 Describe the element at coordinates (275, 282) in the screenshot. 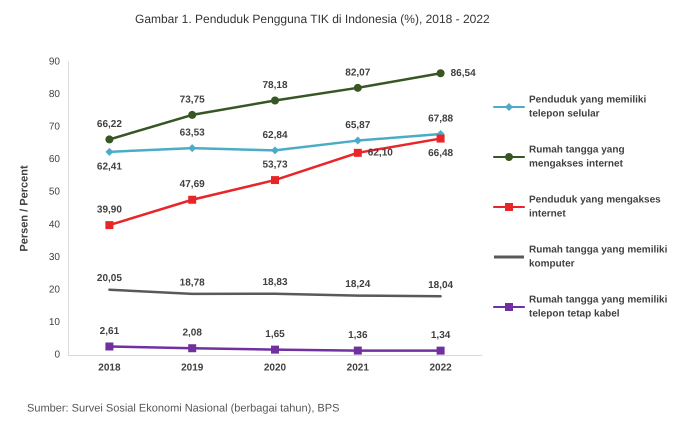

I see `data-label: 18,83` at that location.